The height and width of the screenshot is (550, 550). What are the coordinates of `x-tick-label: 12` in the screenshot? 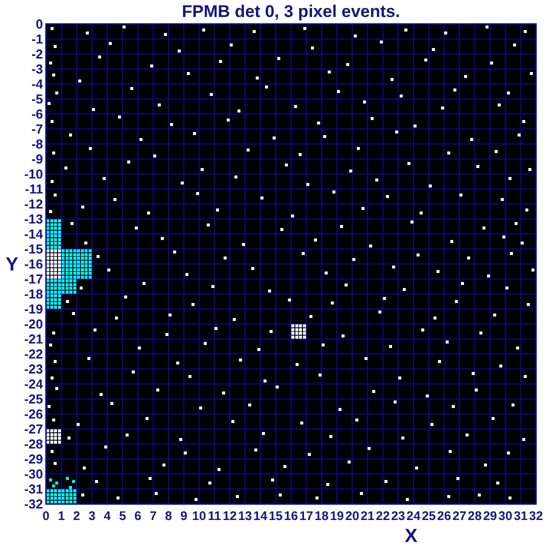 It's located at (229, 516).